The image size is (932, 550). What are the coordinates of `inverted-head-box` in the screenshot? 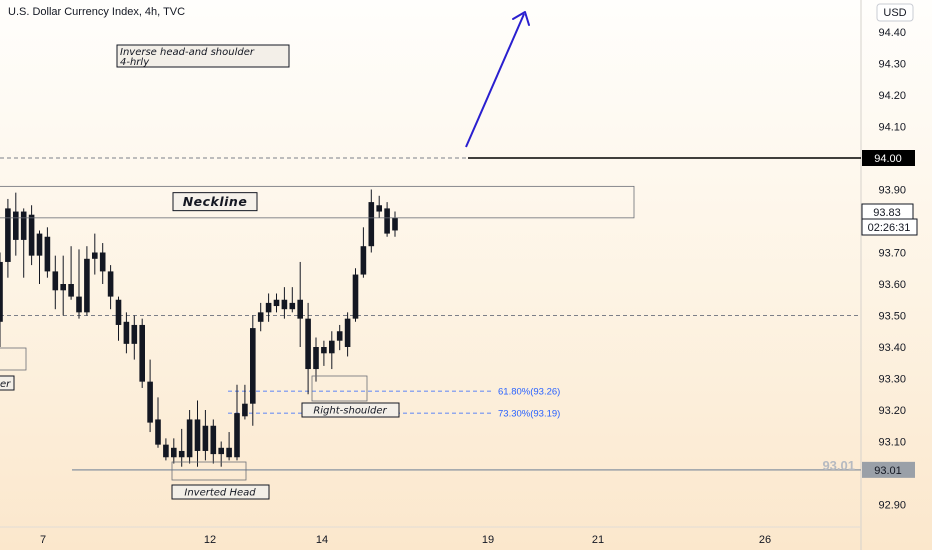 It's located at (209, 471).